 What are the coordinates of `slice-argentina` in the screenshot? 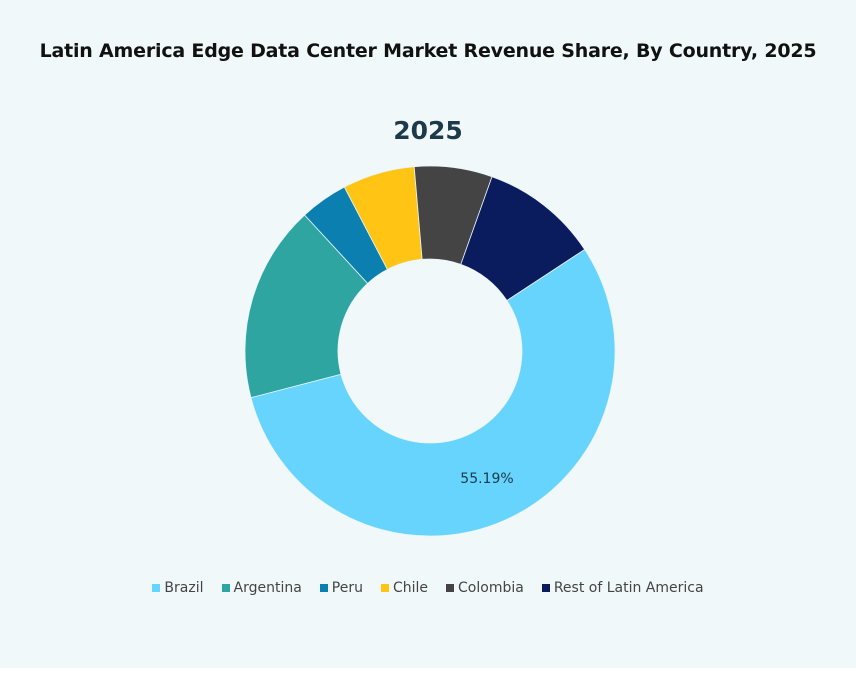 It's located at (306, 306).